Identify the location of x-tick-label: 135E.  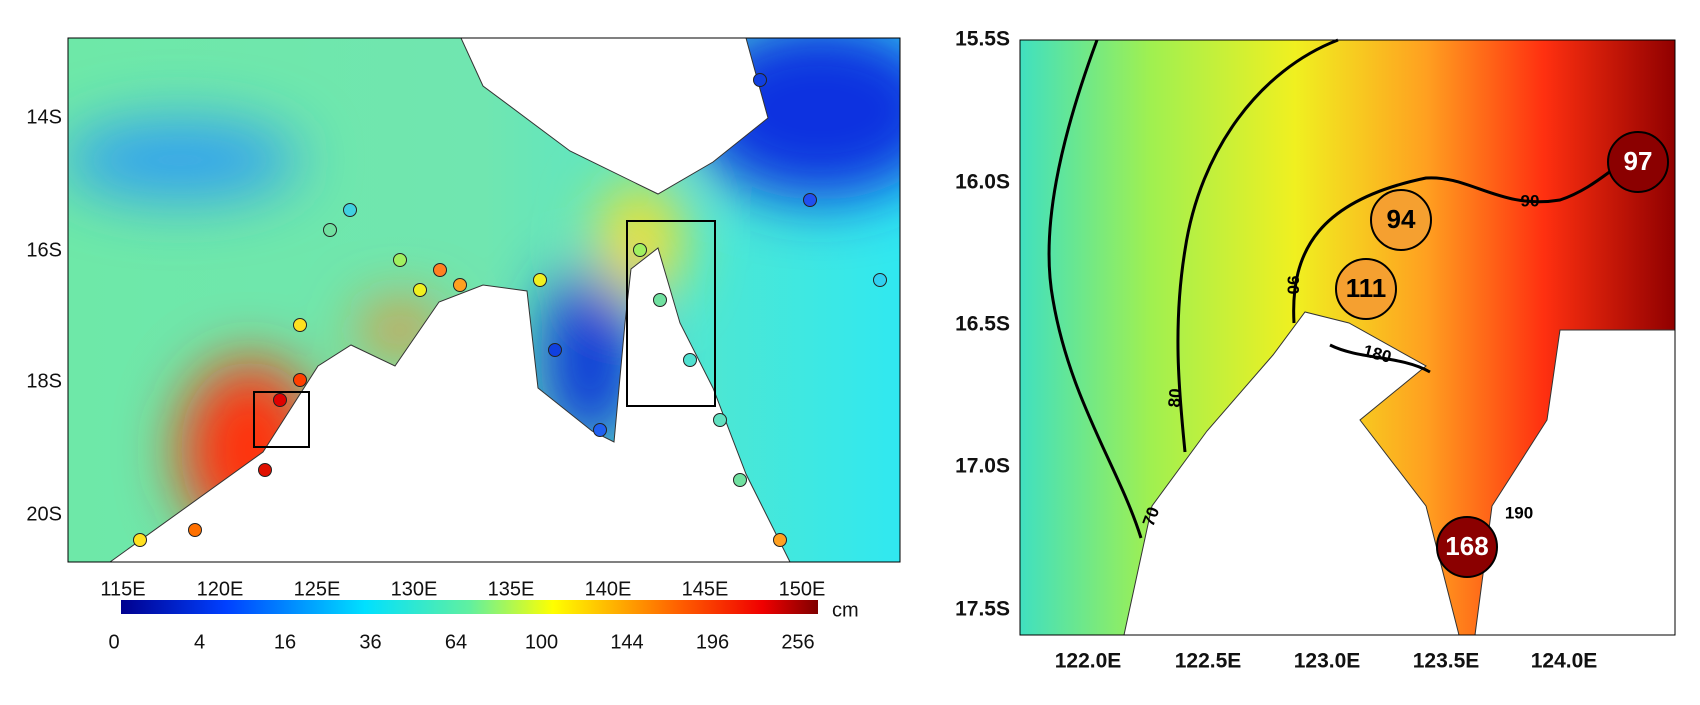
(511, 589).